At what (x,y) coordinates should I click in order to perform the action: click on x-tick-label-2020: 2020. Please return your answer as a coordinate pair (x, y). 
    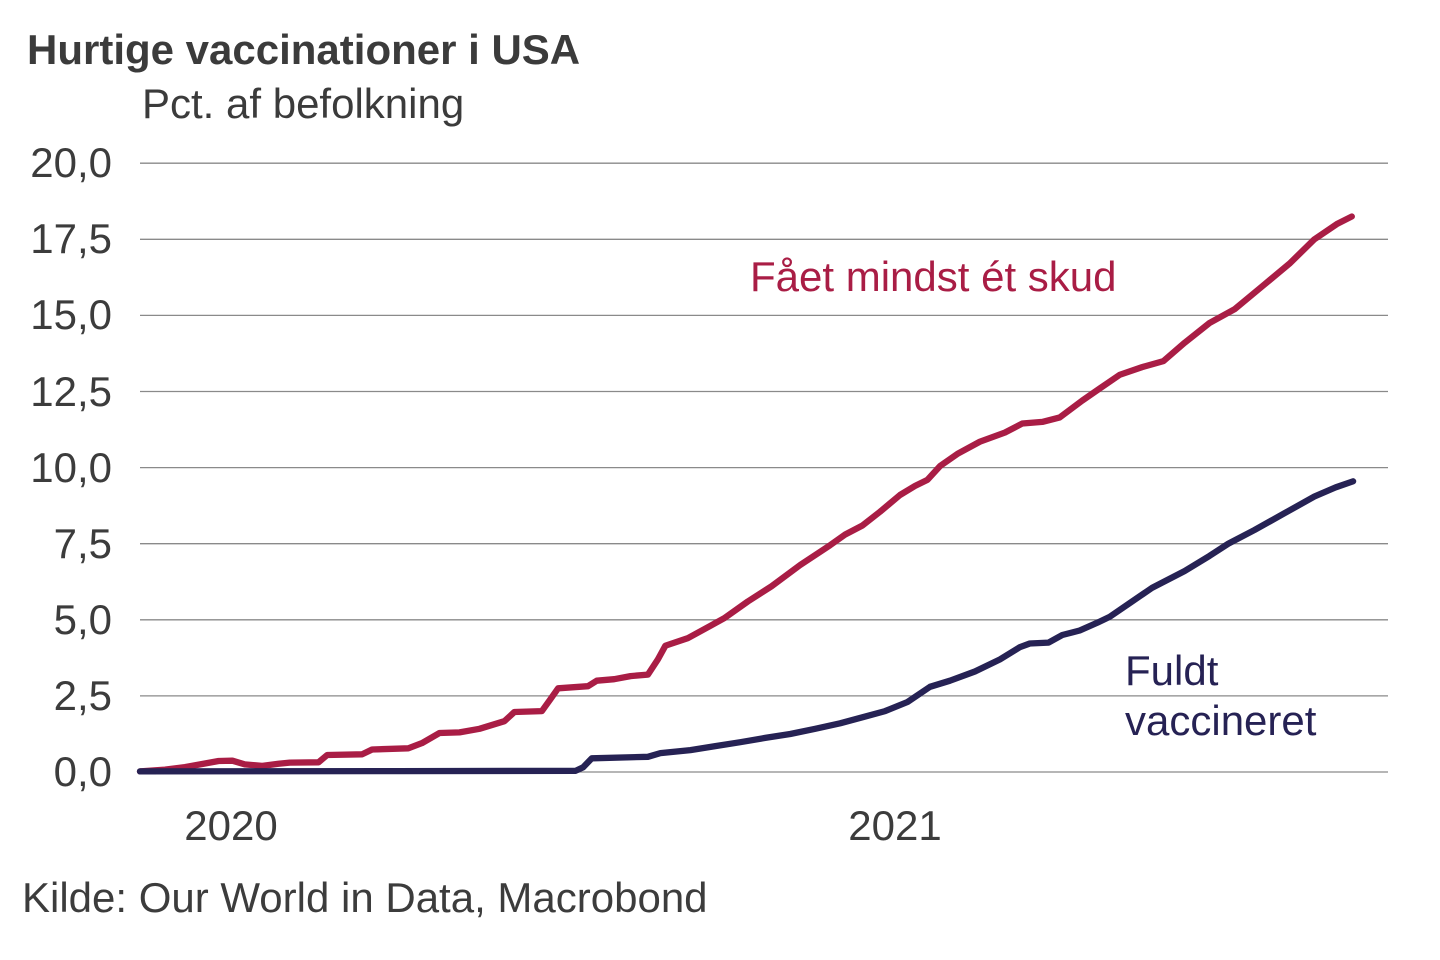
    Looking at the image, I should click on (231, 825).